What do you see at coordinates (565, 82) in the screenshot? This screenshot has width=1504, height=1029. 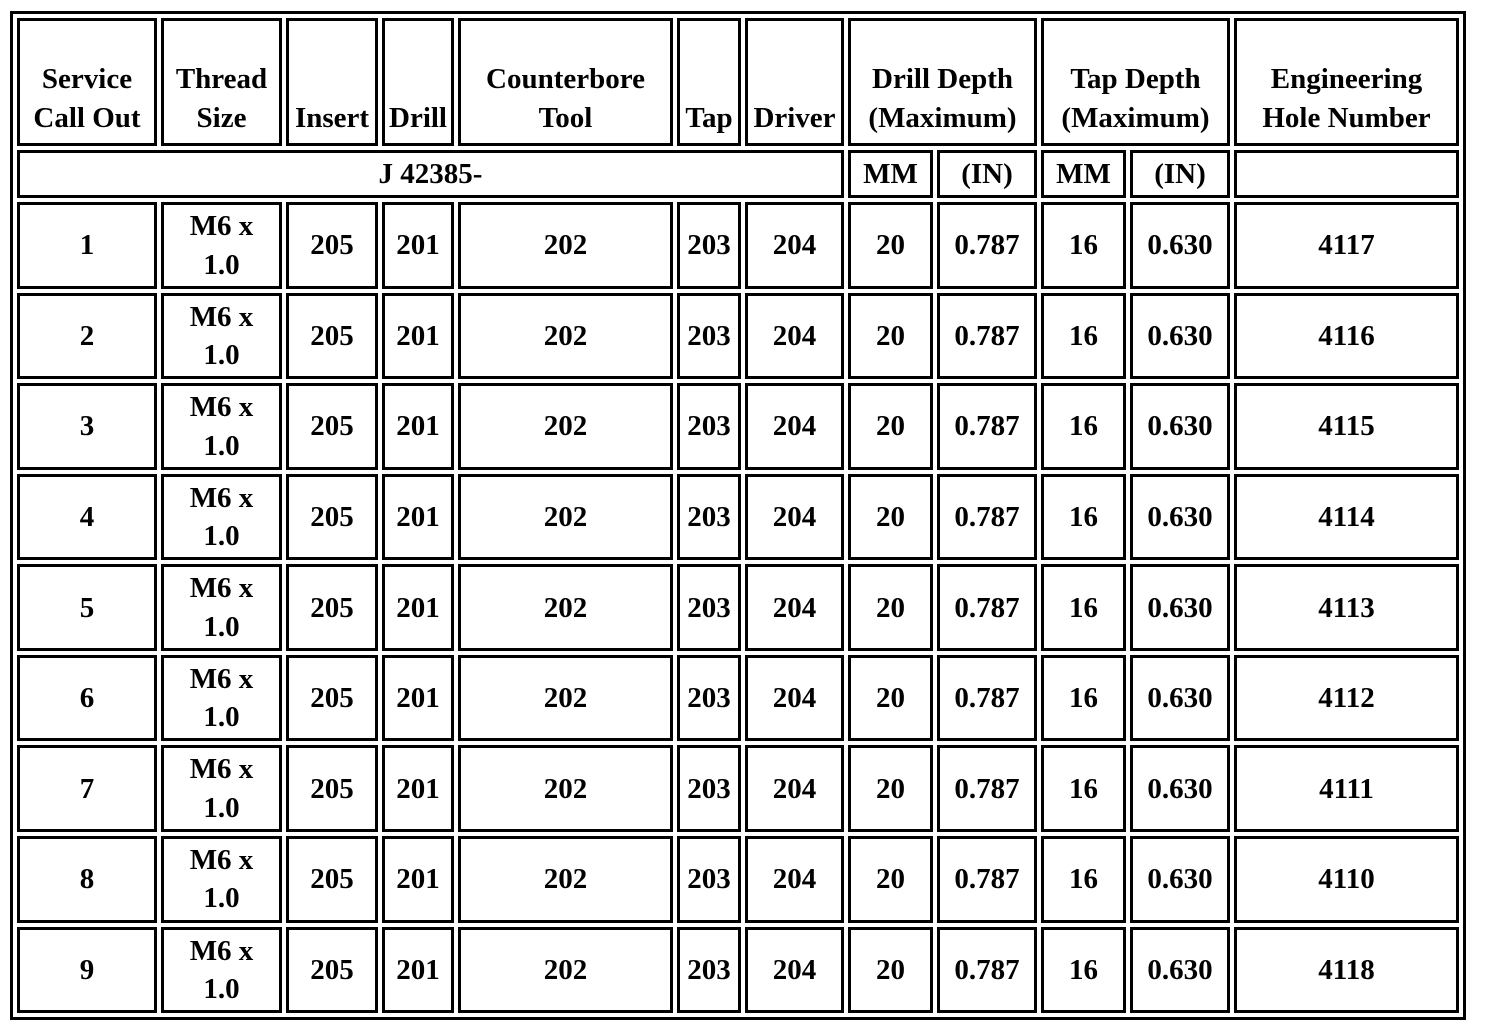 I see `col-header-counterbore-tool: Counterbore Tool` at bounding box center [565, 82].